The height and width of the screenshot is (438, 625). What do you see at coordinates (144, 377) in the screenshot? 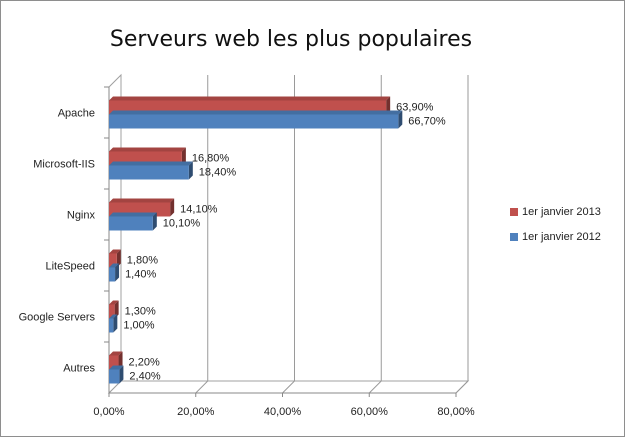
I see `data-label: 2,40%` at bounding box center [144, 377].